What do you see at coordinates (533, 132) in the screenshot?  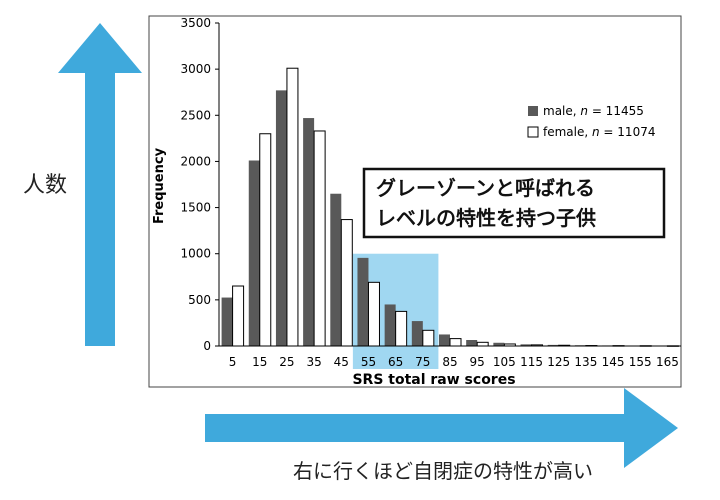 I see `legend-swatch-female` at bounding box center [533, 132].